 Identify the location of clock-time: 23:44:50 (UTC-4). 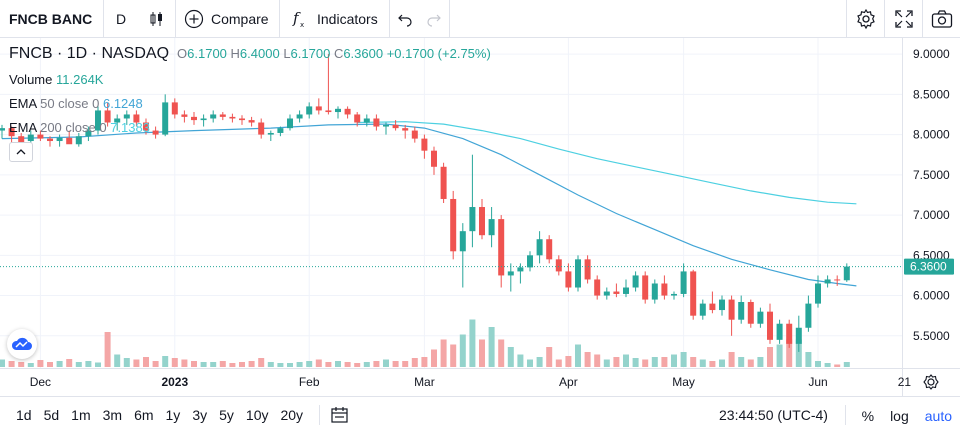
(773, 415).